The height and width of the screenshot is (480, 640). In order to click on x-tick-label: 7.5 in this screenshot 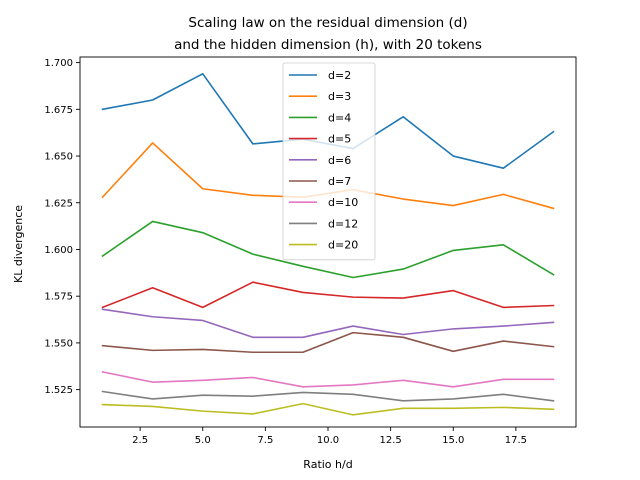, I will do `click(265, 440)`.